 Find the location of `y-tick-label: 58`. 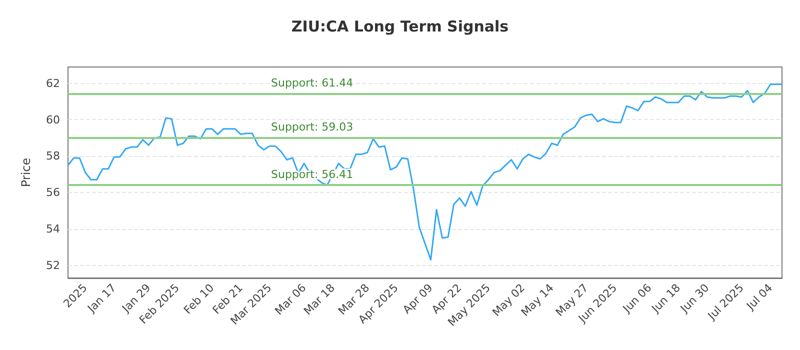

y-tick-label: 58 is located at coordinates (53, 156).